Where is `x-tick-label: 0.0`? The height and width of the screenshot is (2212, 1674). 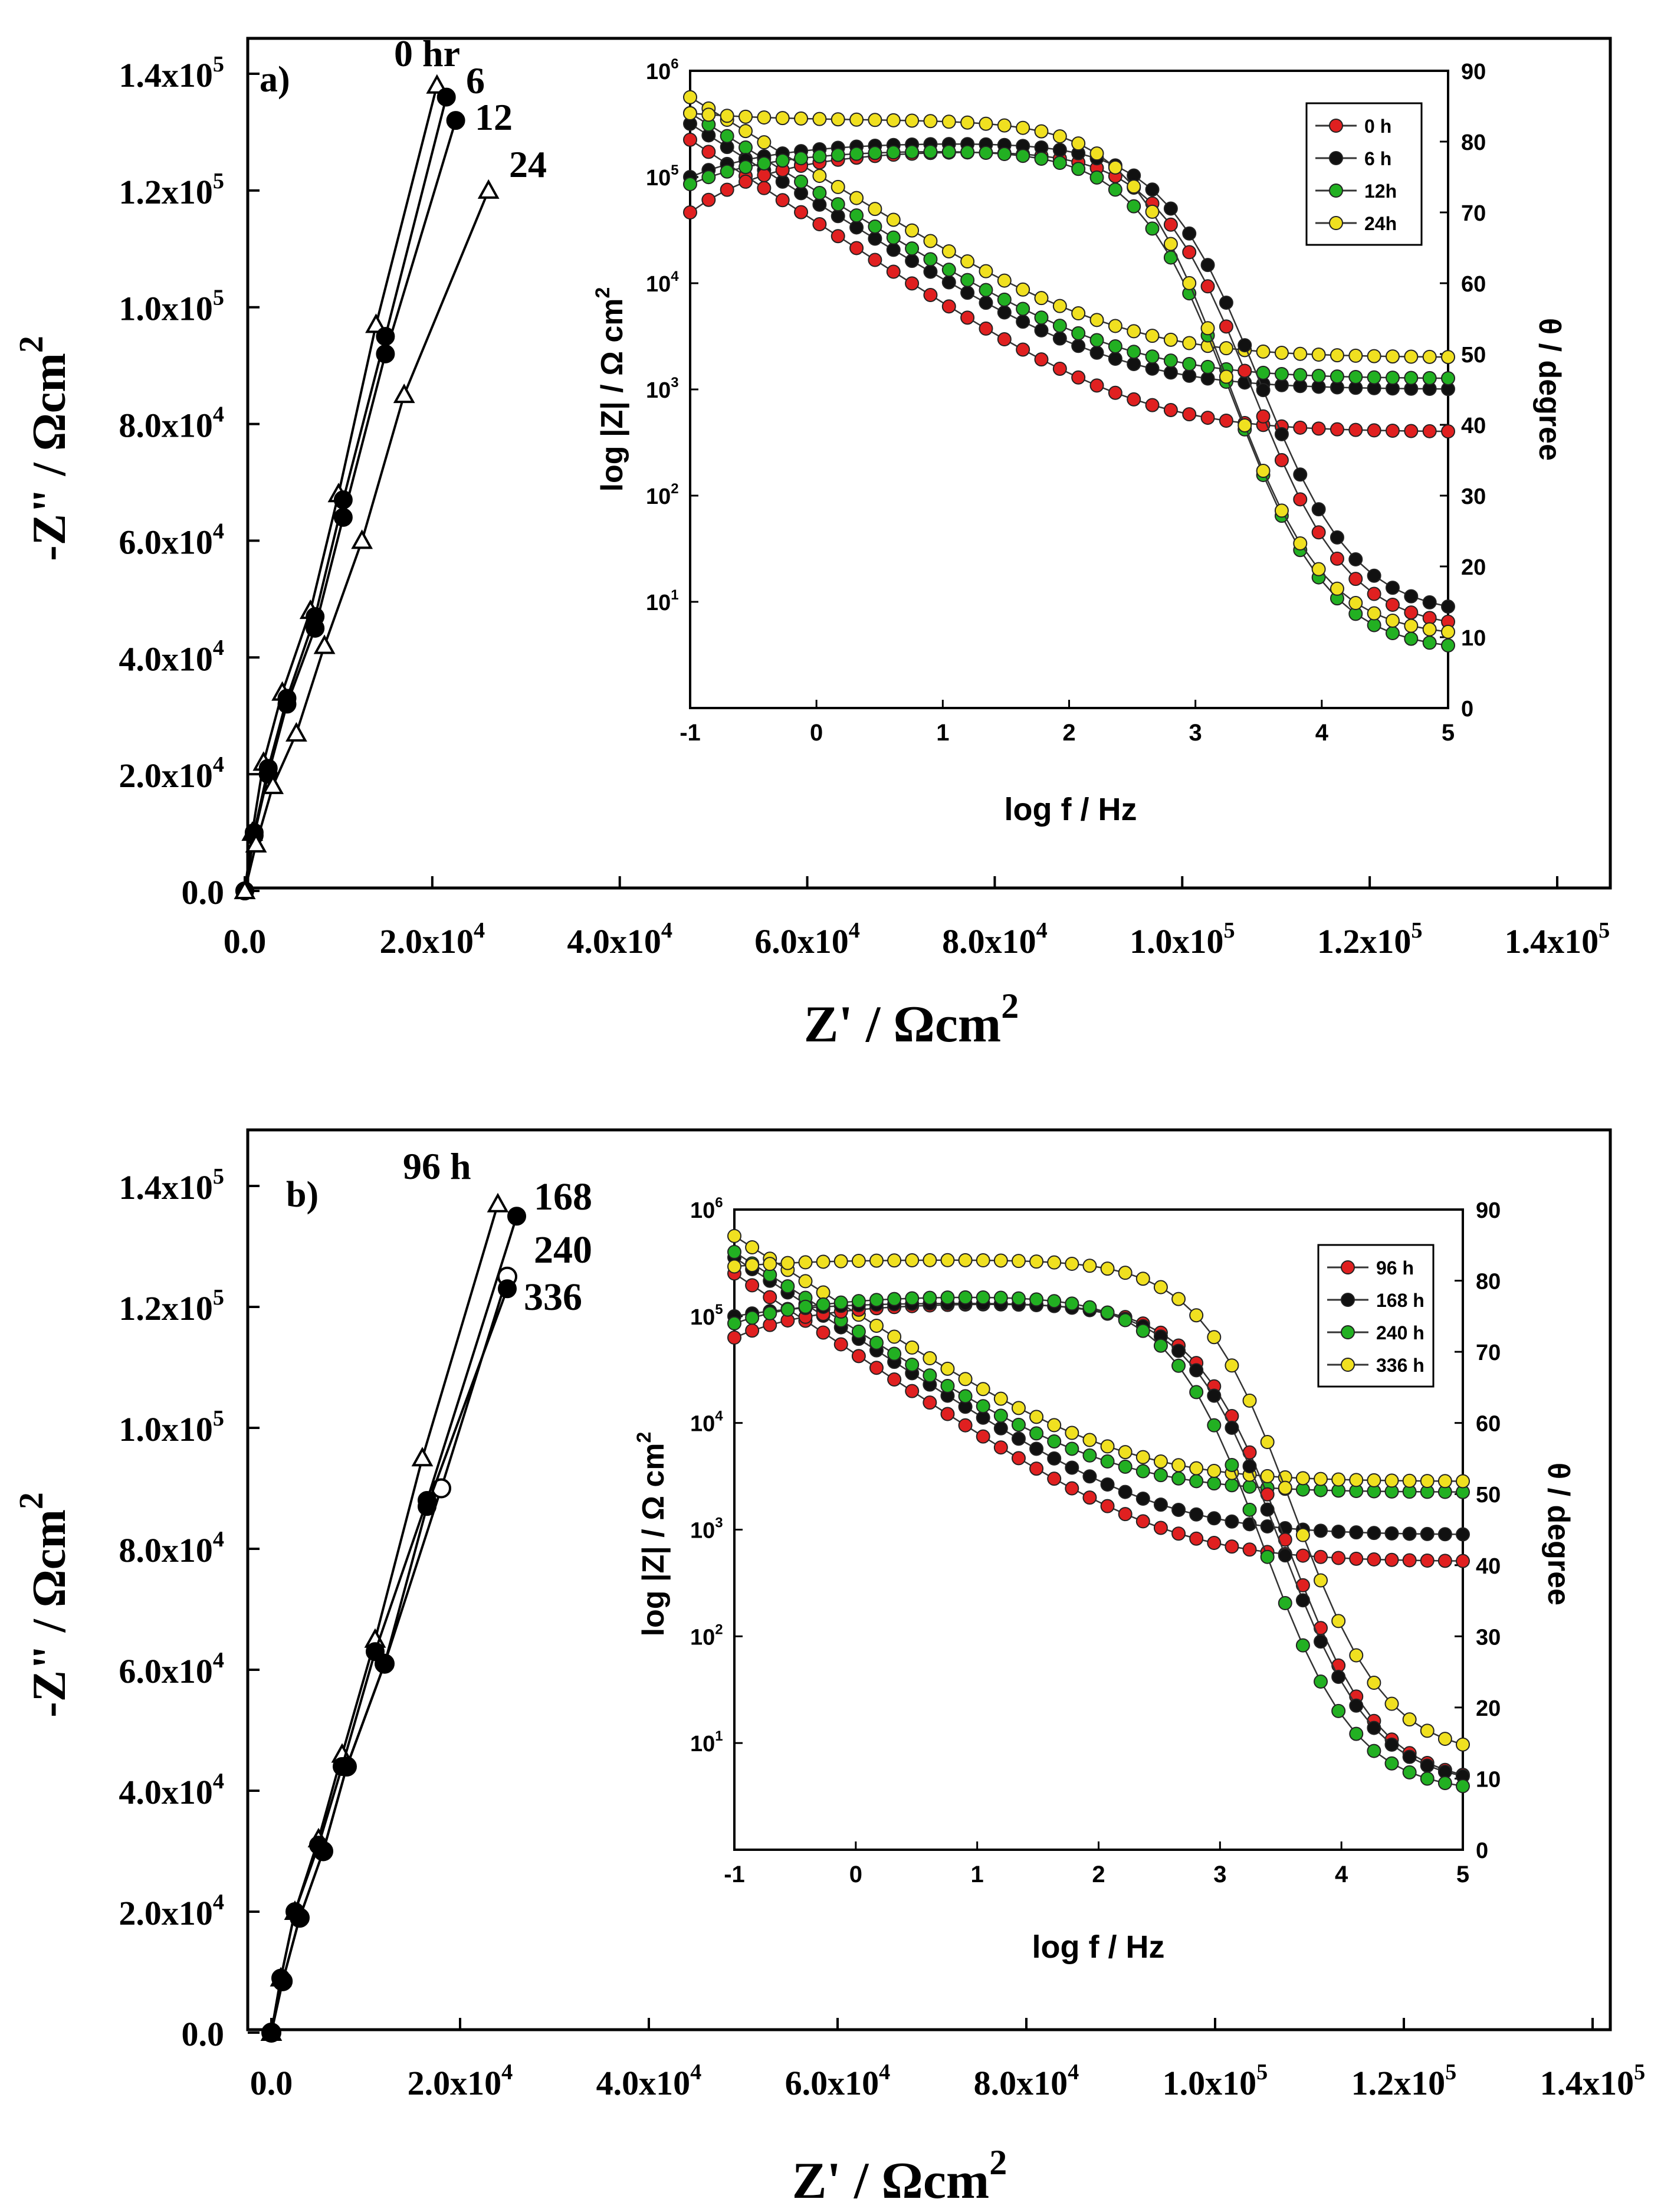 x-tick-label: 0.0 is located at coordinates (271, 2083).